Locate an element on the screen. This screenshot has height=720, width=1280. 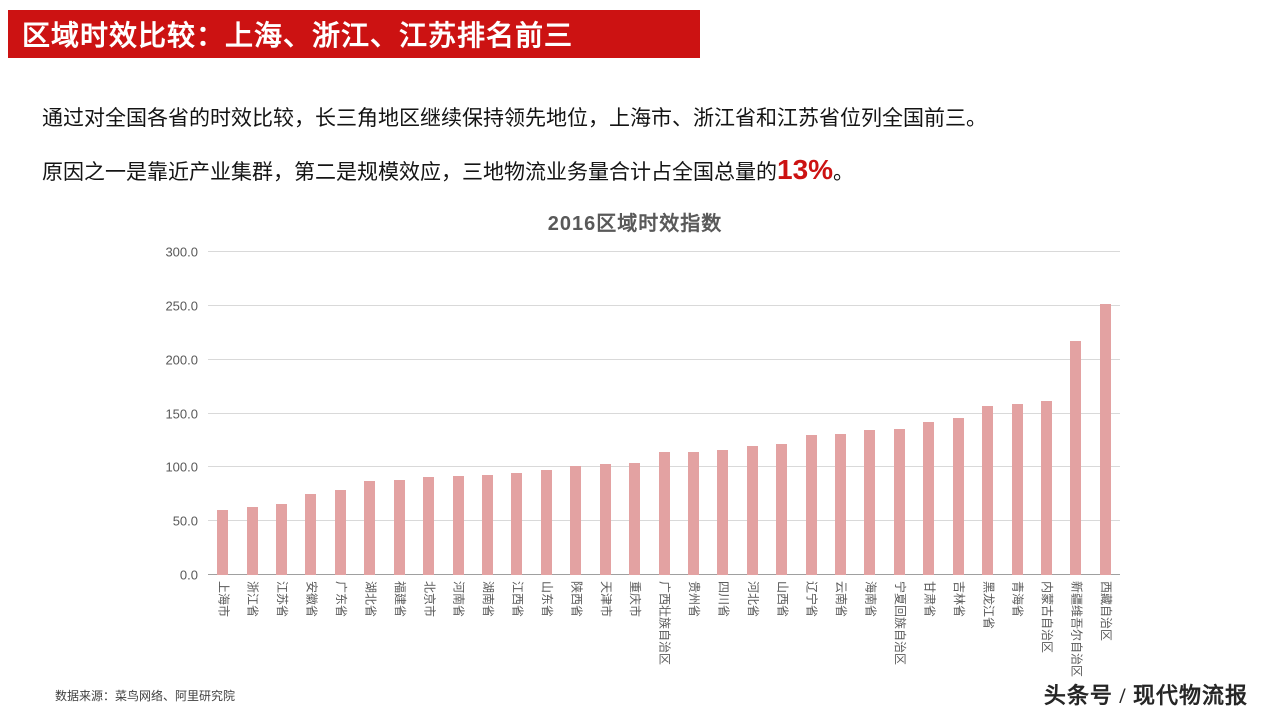
x-tick-label: 西藏自治区 is located at coordinates (1105, 611).